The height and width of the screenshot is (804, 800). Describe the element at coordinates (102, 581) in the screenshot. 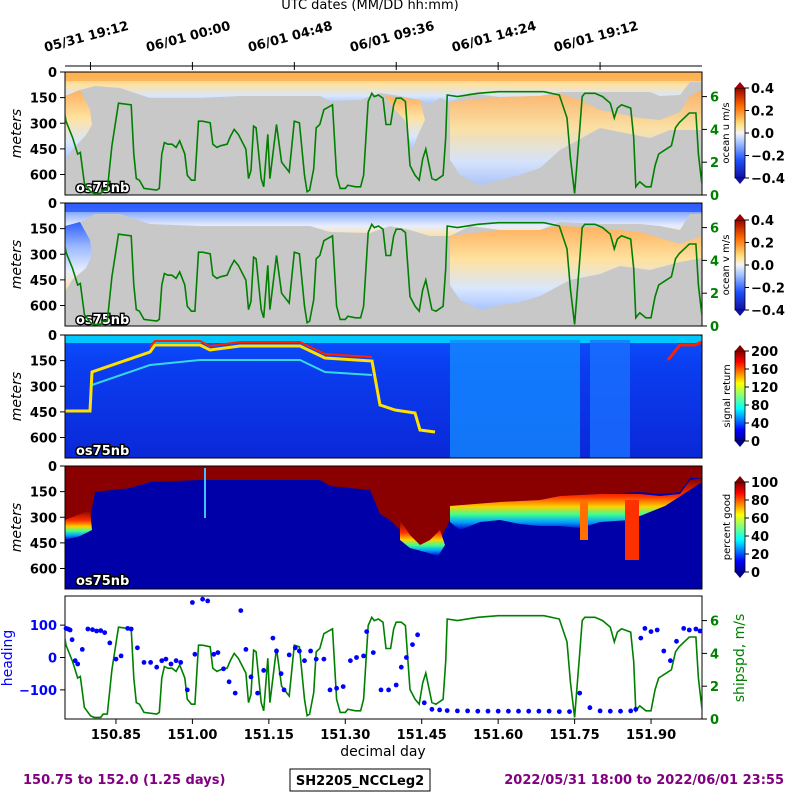

I see `pg-instrument-label: os75nb` at that location.